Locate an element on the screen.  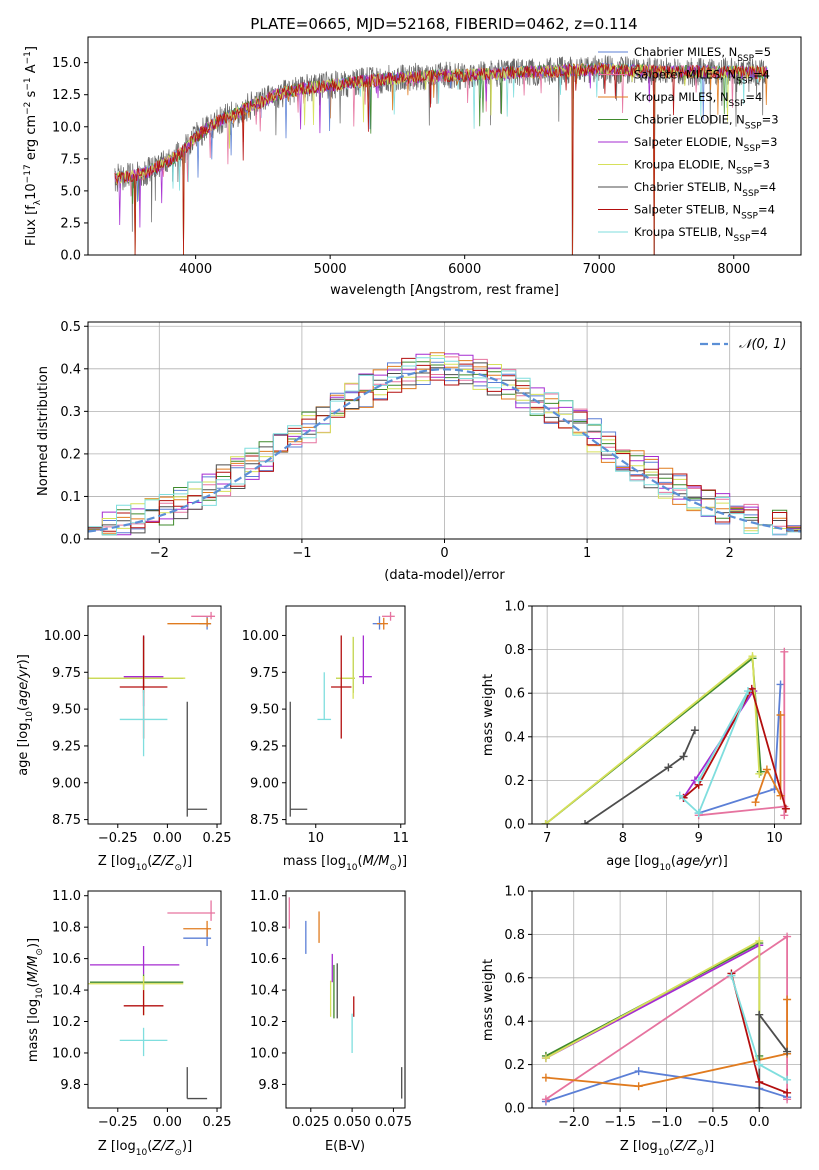
spectrum-plot-area is located at coordinates (441, 155).